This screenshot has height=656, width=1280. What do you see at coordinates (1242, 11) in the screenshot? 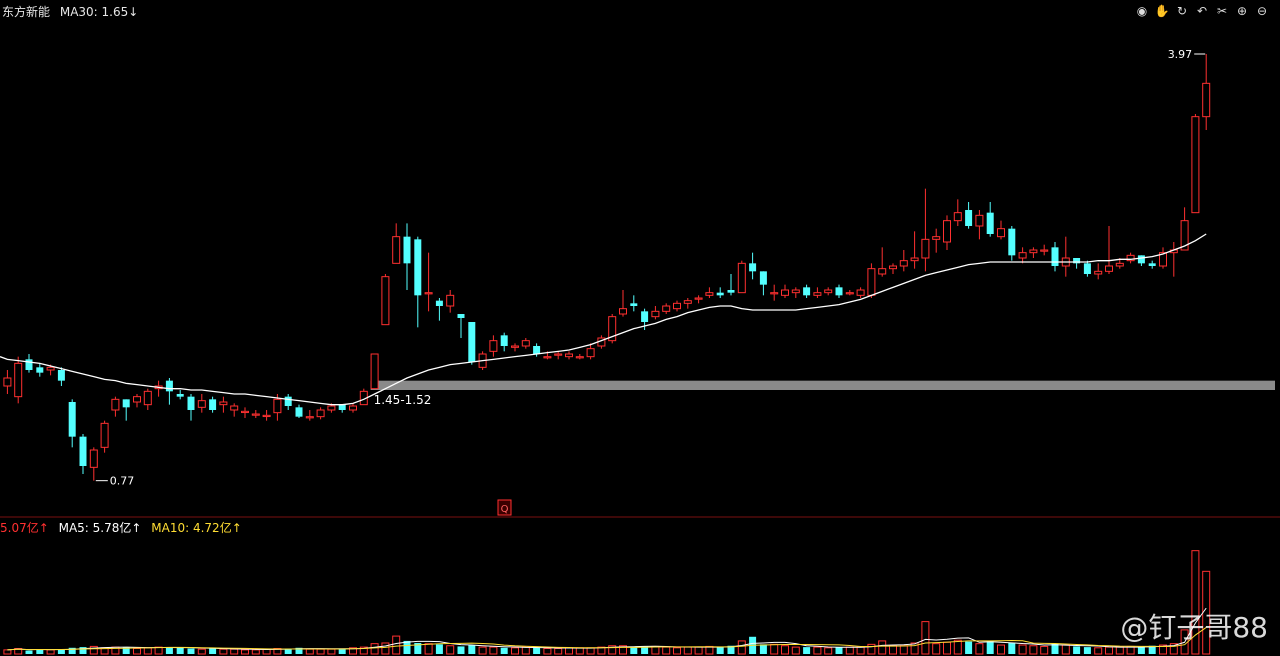
I see `zoom-in-icon: ⊕` at bounding box center [1242, 11].